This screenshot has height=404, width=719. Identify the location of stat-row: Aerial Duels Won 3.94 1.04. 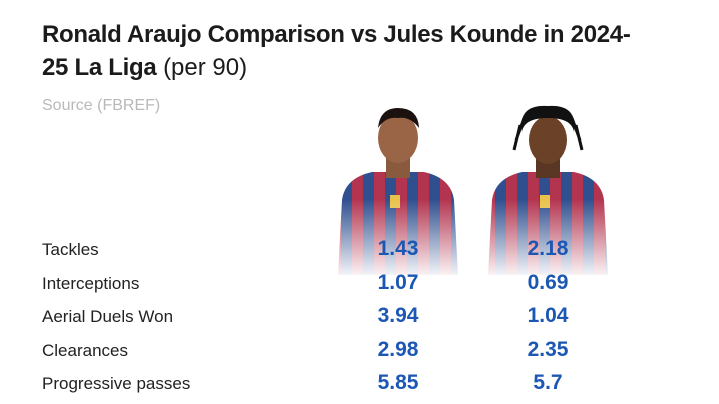
(359, 318).